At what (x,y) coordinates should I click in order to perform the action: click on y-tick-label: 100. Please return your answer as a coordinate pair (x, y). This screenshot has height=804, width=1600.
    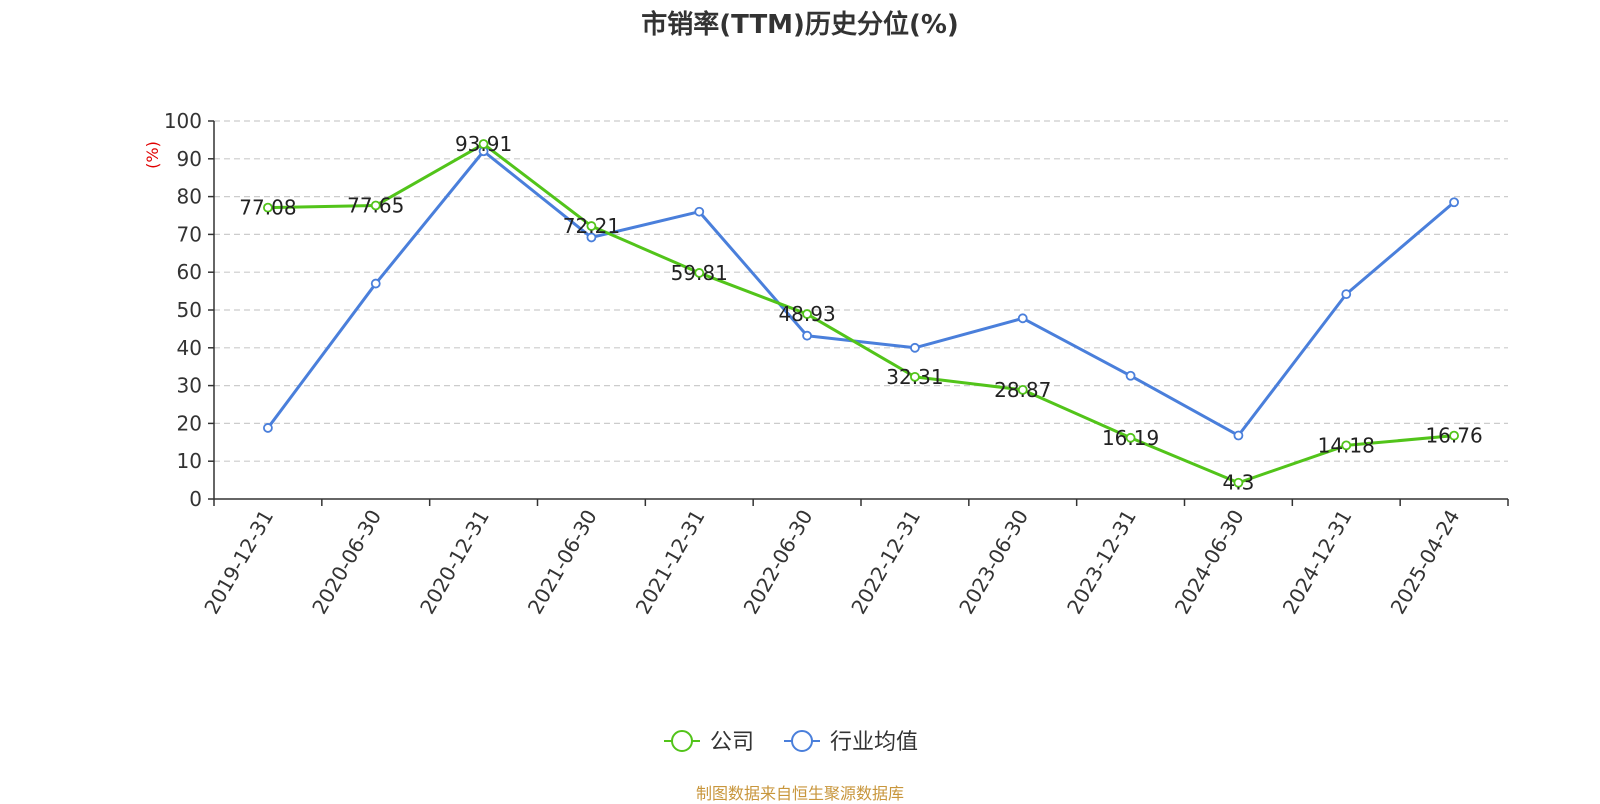
    Looking at the image, I should click on (183, 121).